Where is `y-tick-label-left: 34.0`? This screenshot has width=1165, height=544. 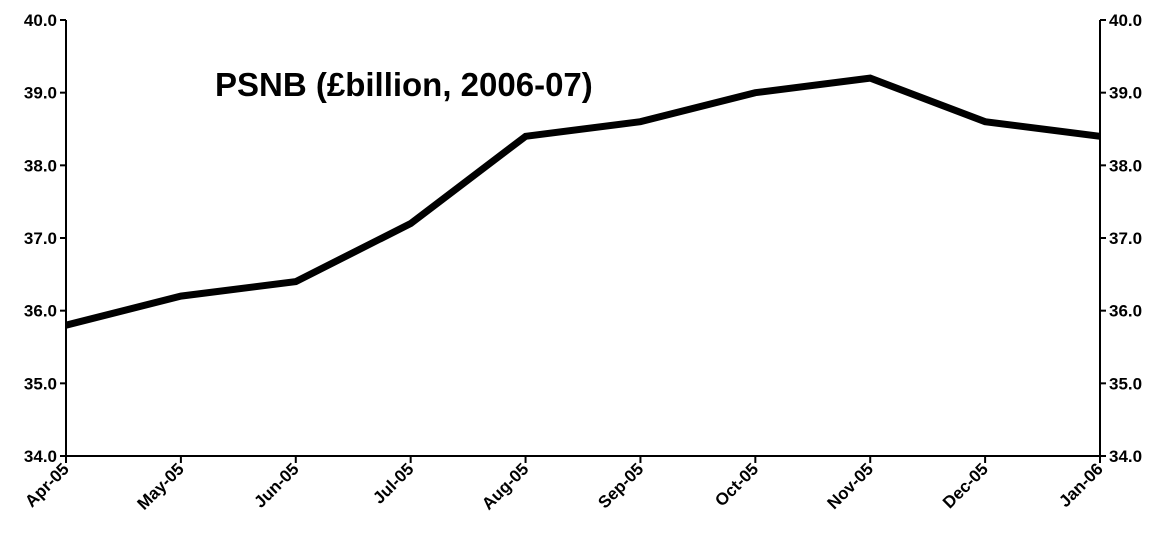 y-tick-label-left: 34.0 is located at coordinates (40, 456).